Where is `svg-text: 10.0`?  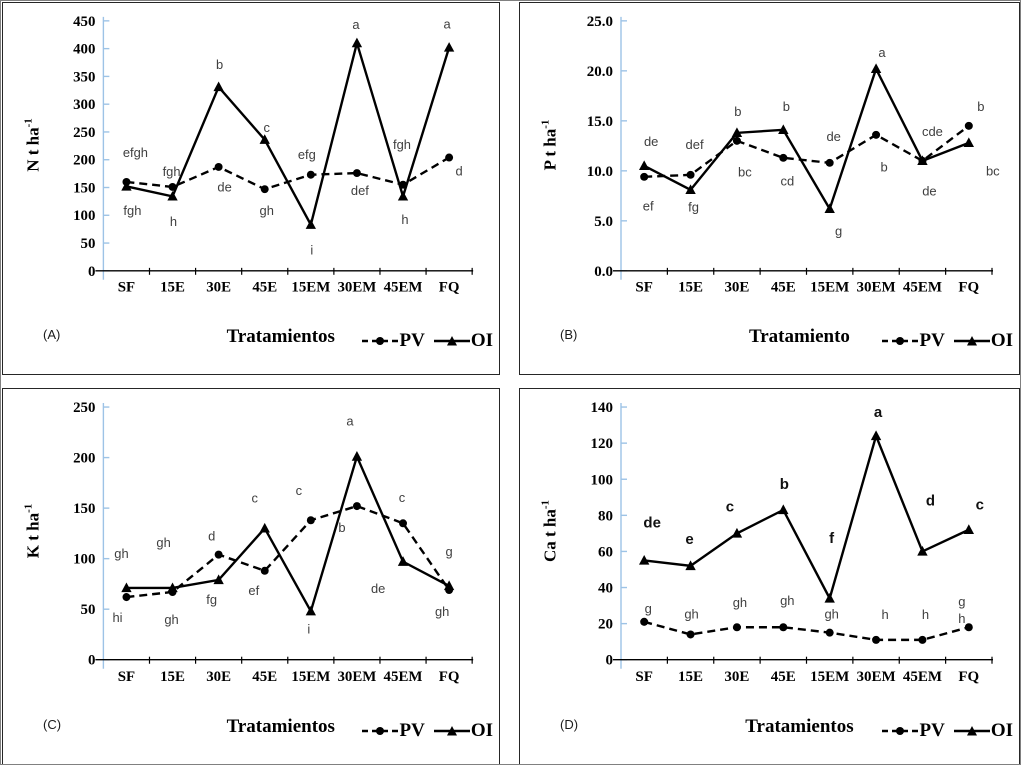
svg-text: 10.0 is located at coordinates (600, 172).